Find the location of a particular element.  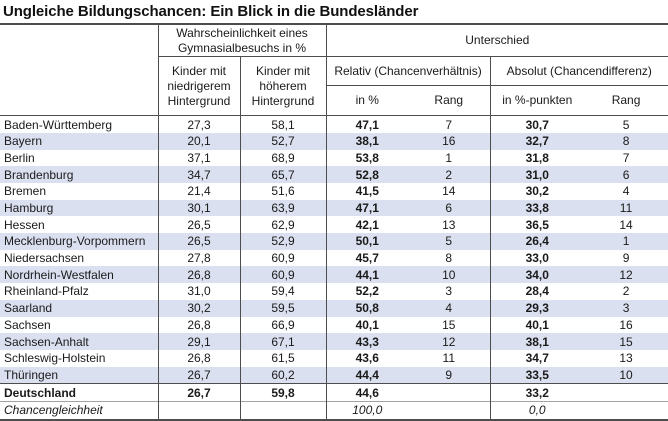

header-abs-rank: Rang is located at coordinates (626, 101).